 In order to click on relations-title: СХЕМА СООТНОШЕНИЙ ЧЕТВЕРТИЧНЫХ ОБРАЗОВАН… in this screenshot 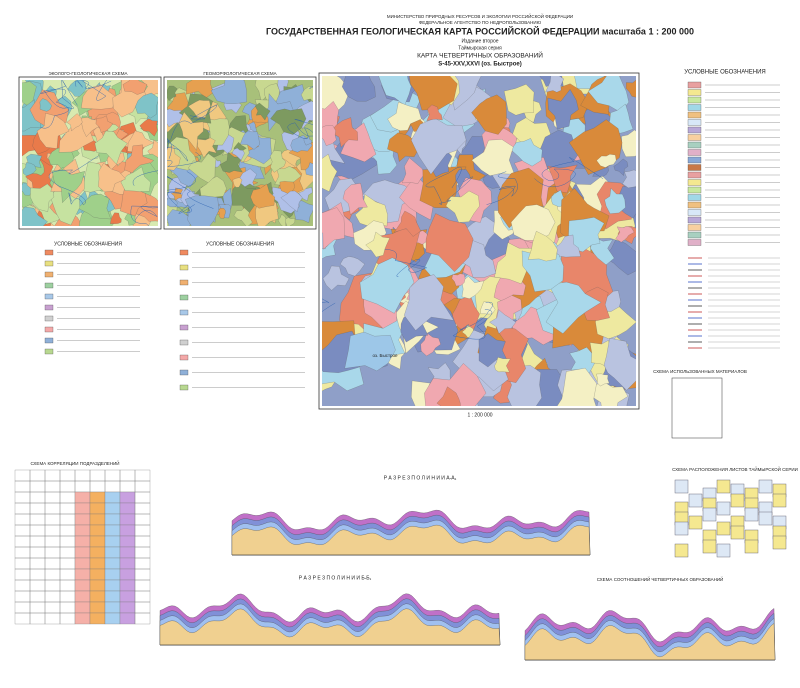, I will do `click(660, 578)`.